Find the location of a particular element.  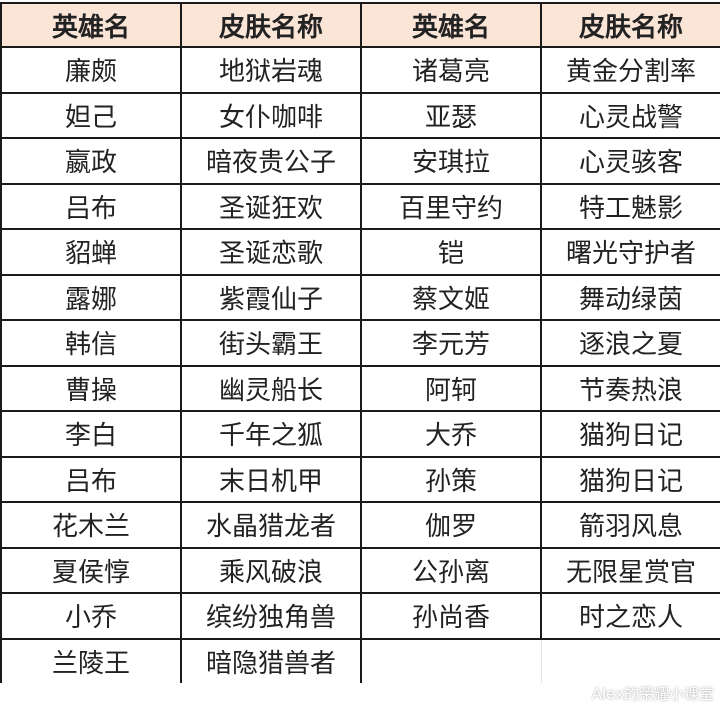

skin-name-cell: 千年之狐 is located at coordinates (271, 434).